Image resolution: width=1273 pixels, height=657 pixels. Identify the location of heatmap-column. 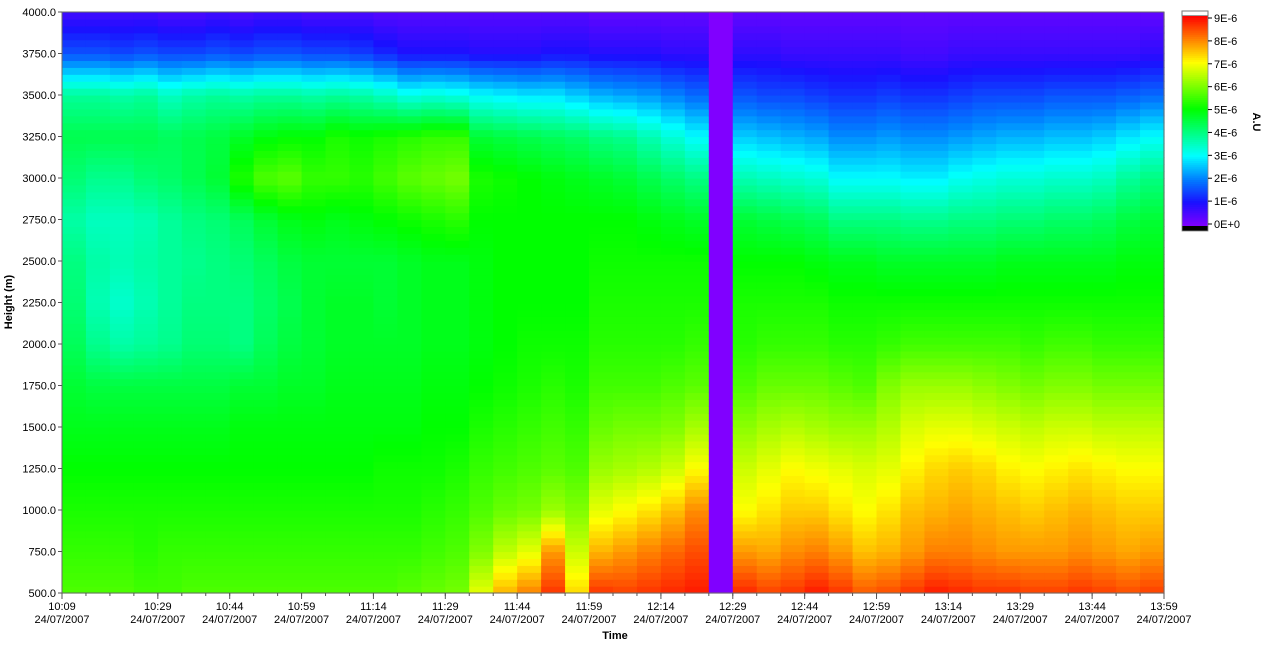
(146, 303).